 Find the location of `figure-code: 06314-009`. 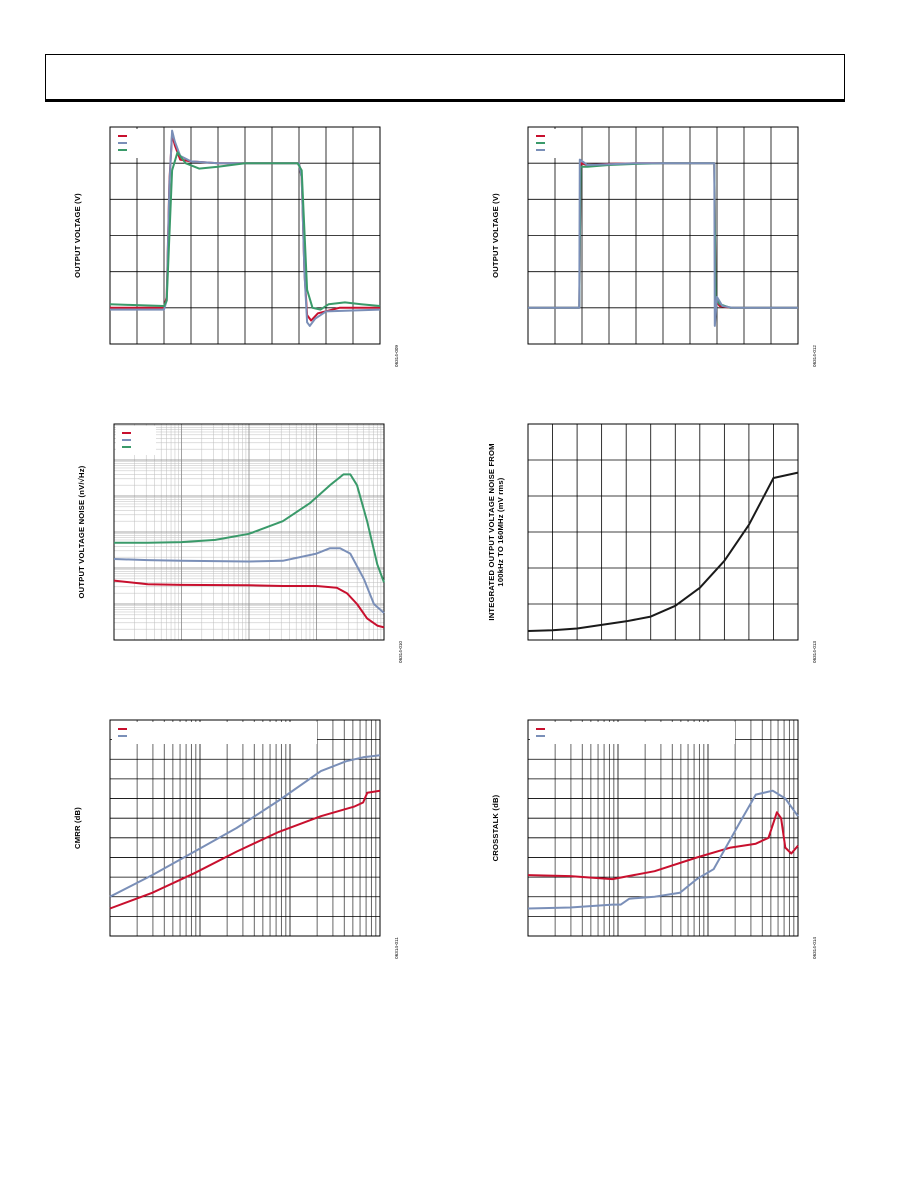

figure-code: 06314-009 is located at coordinates (396, 356).